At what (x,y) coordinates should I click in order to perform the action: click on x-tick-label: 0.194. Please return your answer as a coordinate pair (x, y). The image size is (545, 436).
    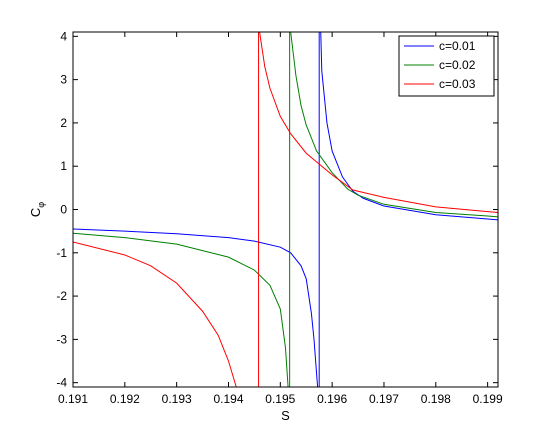
    Looking at the image, I should click on (228, 399).